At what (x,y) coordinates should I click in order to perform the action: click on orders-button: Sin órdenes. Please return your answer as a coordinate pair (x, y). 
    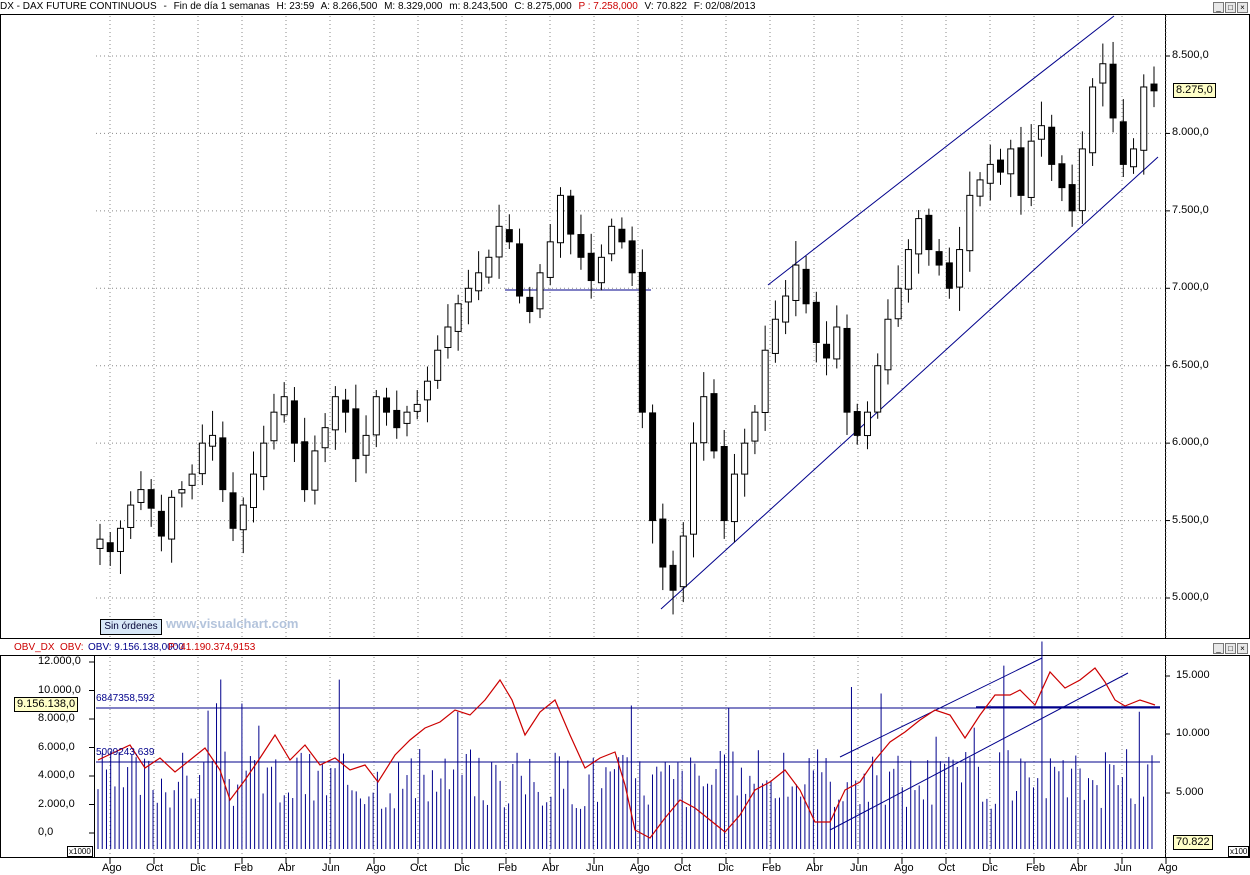
    Looking at the image, I should click on (131, 627).